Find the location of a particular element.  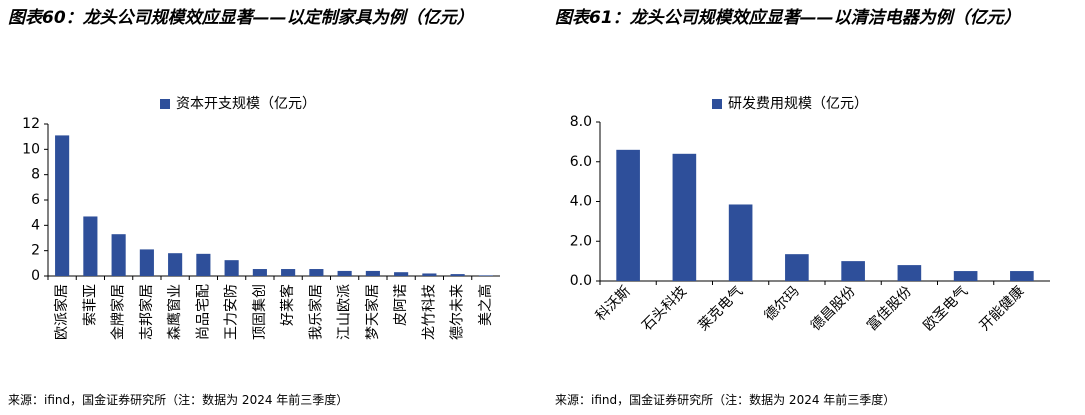

chart-title: 图表61：龙头公司规模效应显著——以清洁电器为例（亿元） is located at coordinates (788, 18).